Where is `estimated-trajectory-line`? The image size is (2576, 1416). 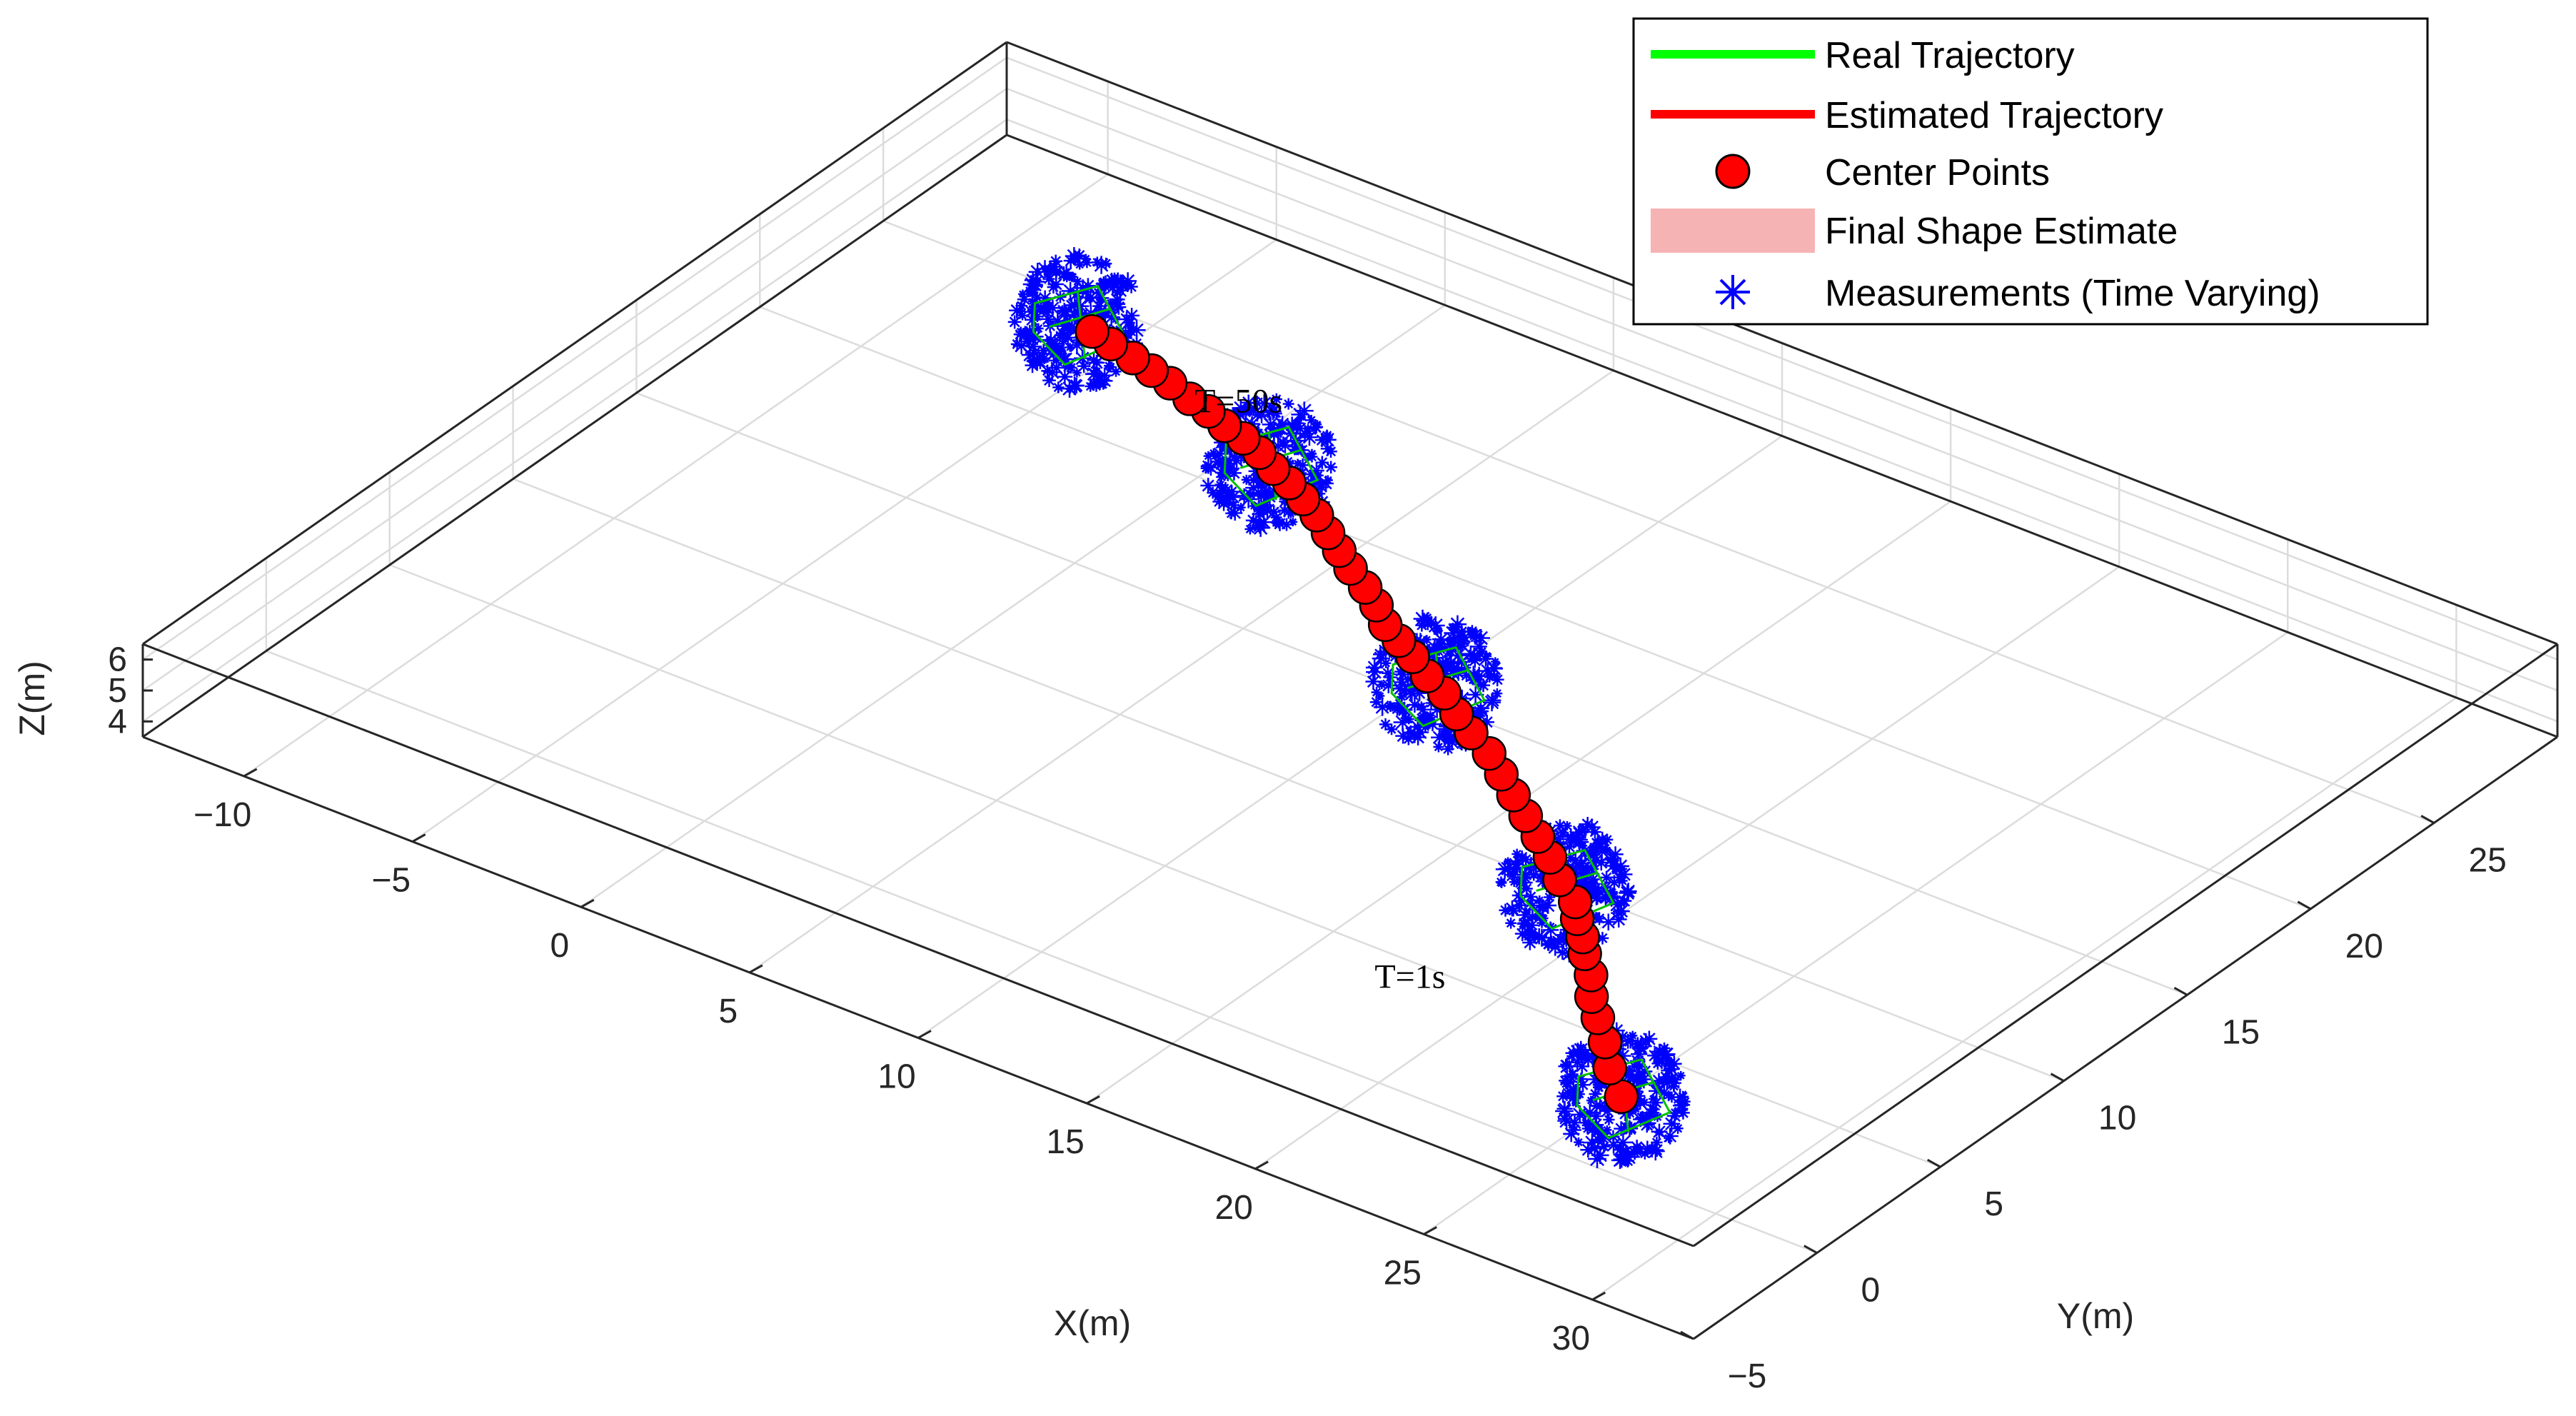 estimated-trajectory-line is located at coordinates (1358, 713).